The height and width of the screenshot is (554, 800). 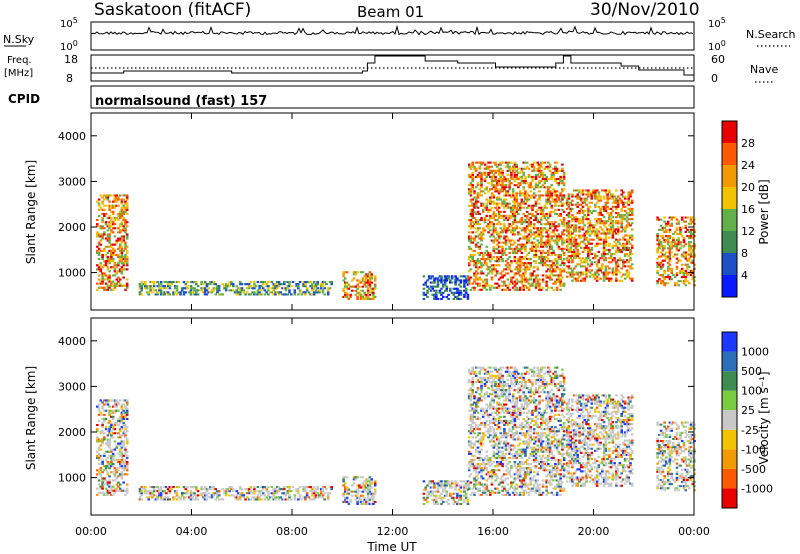 I want to click on nsky-panel-frame, so click(x=392, y=36).